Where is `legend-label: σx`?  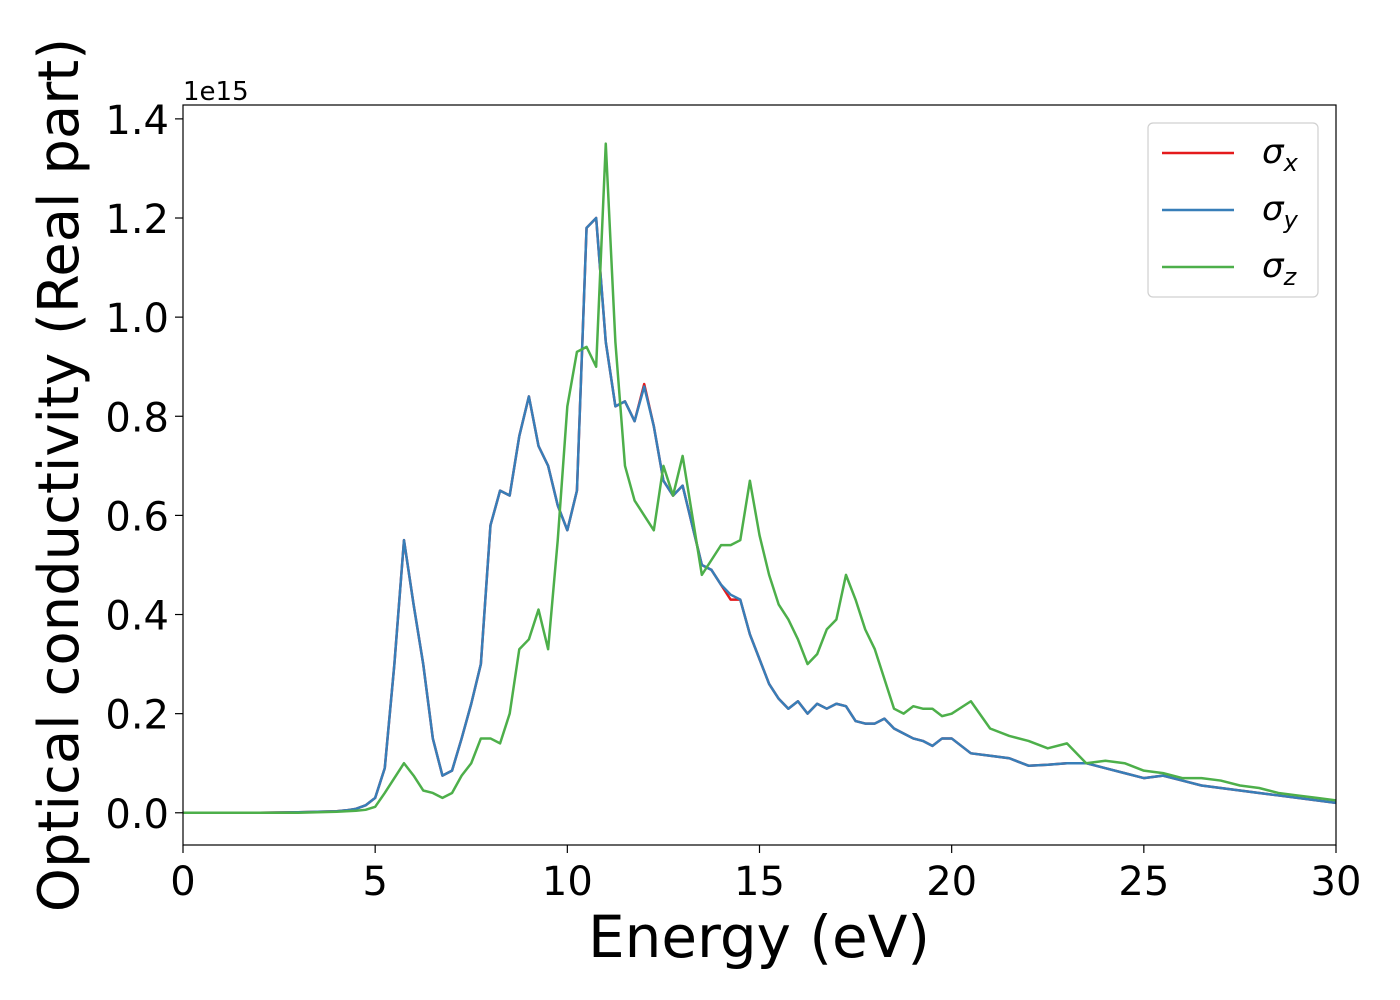
legend-label: σx is located at coordinates (1280, 154).